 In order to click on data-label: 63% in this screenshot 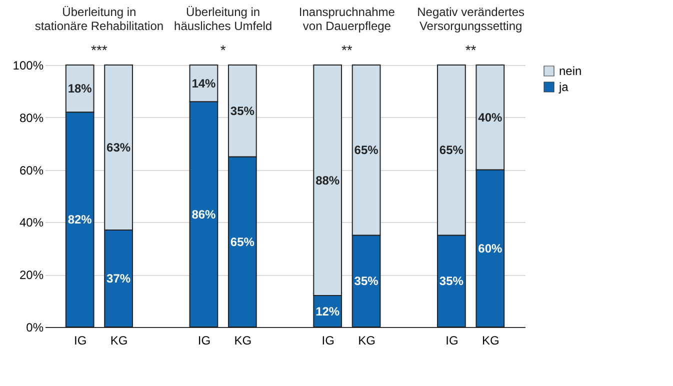, I will do `click(118, 147)`.